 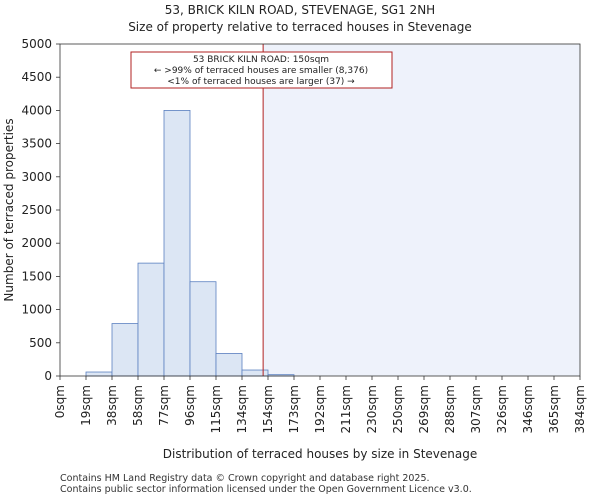 I want to click on bar-19sqm, so click(x=99, y=374).